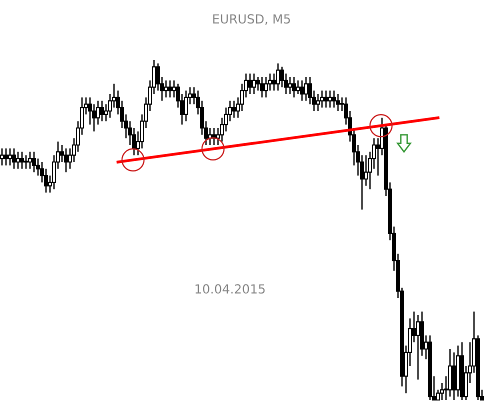 This screenshot has height=403, width=503. Describe the element at coordinates (251, 19) in the screenshot. I see `chart-title: EURUSD, M5` at that location.